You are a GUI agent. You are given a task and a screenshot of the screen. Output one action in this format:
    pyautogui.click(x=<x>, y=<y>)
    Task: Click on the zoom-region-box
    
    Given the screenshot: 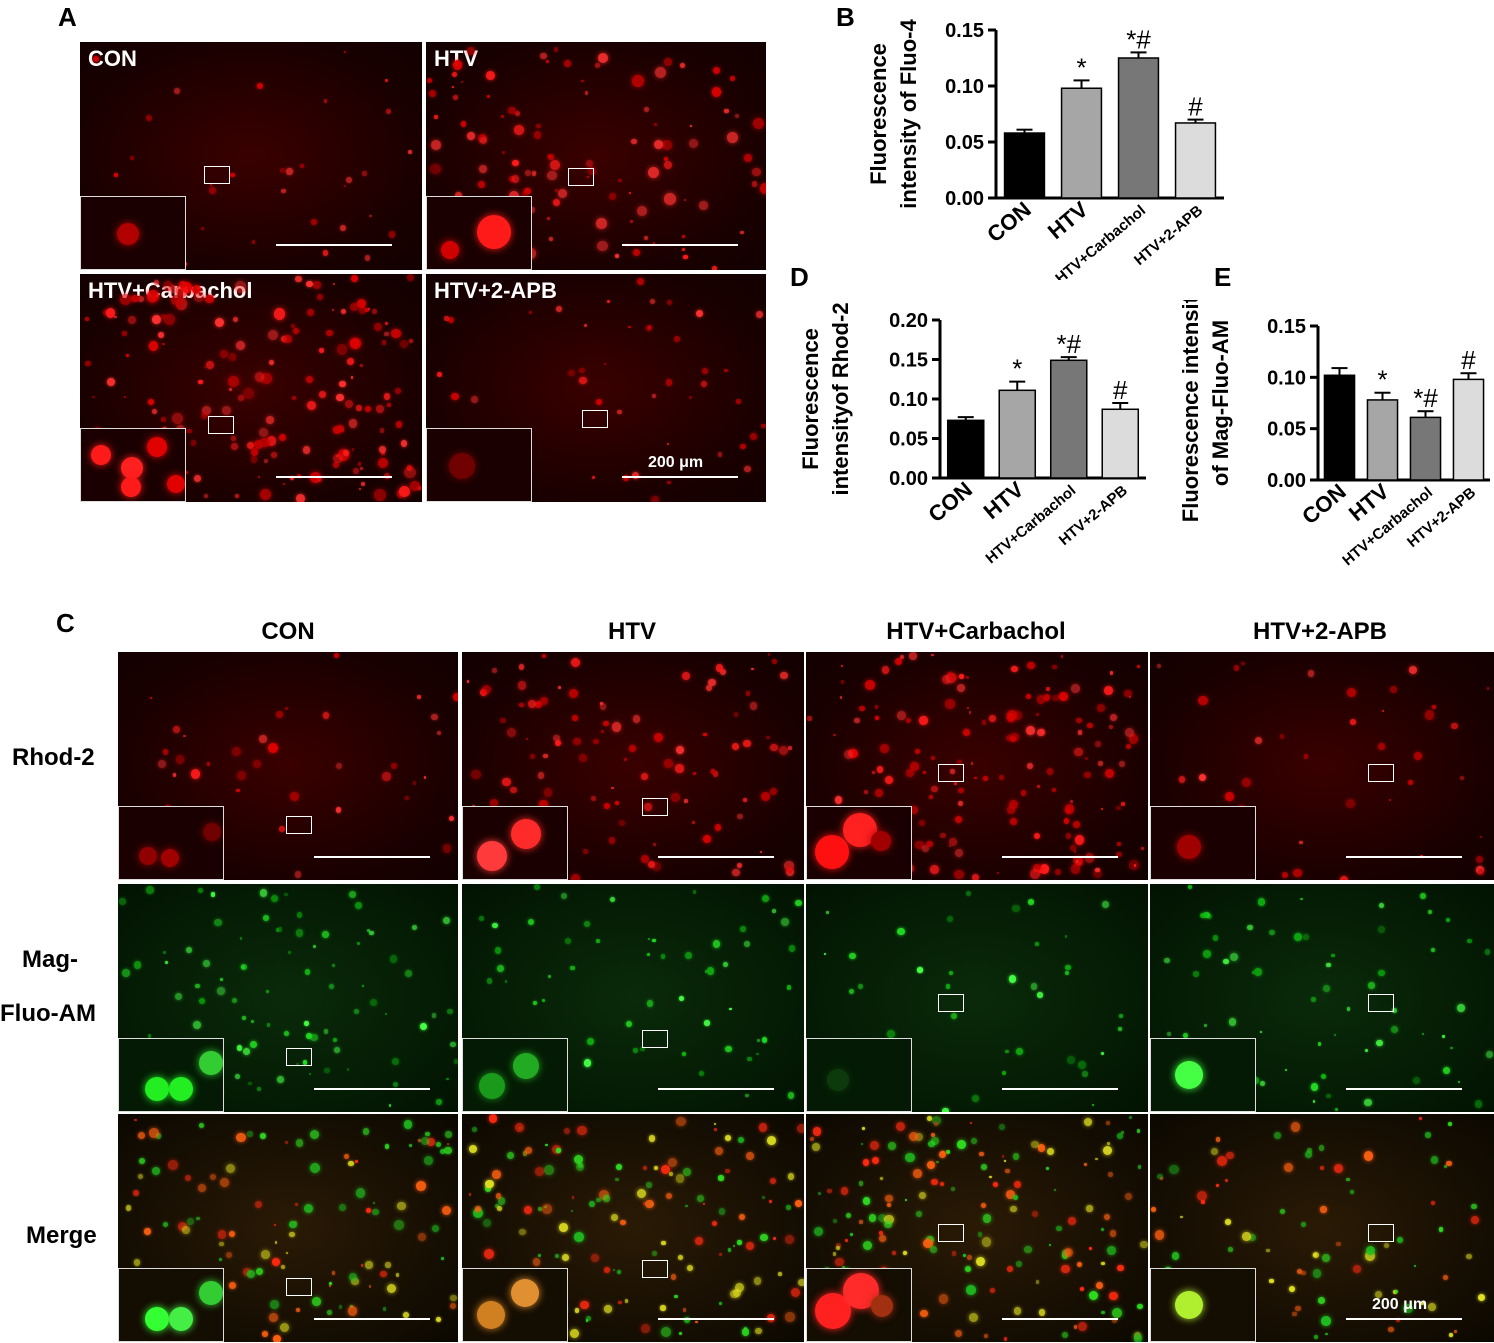 What is the action you would take?
    pyautogui.click(x=655, y=1269)
    